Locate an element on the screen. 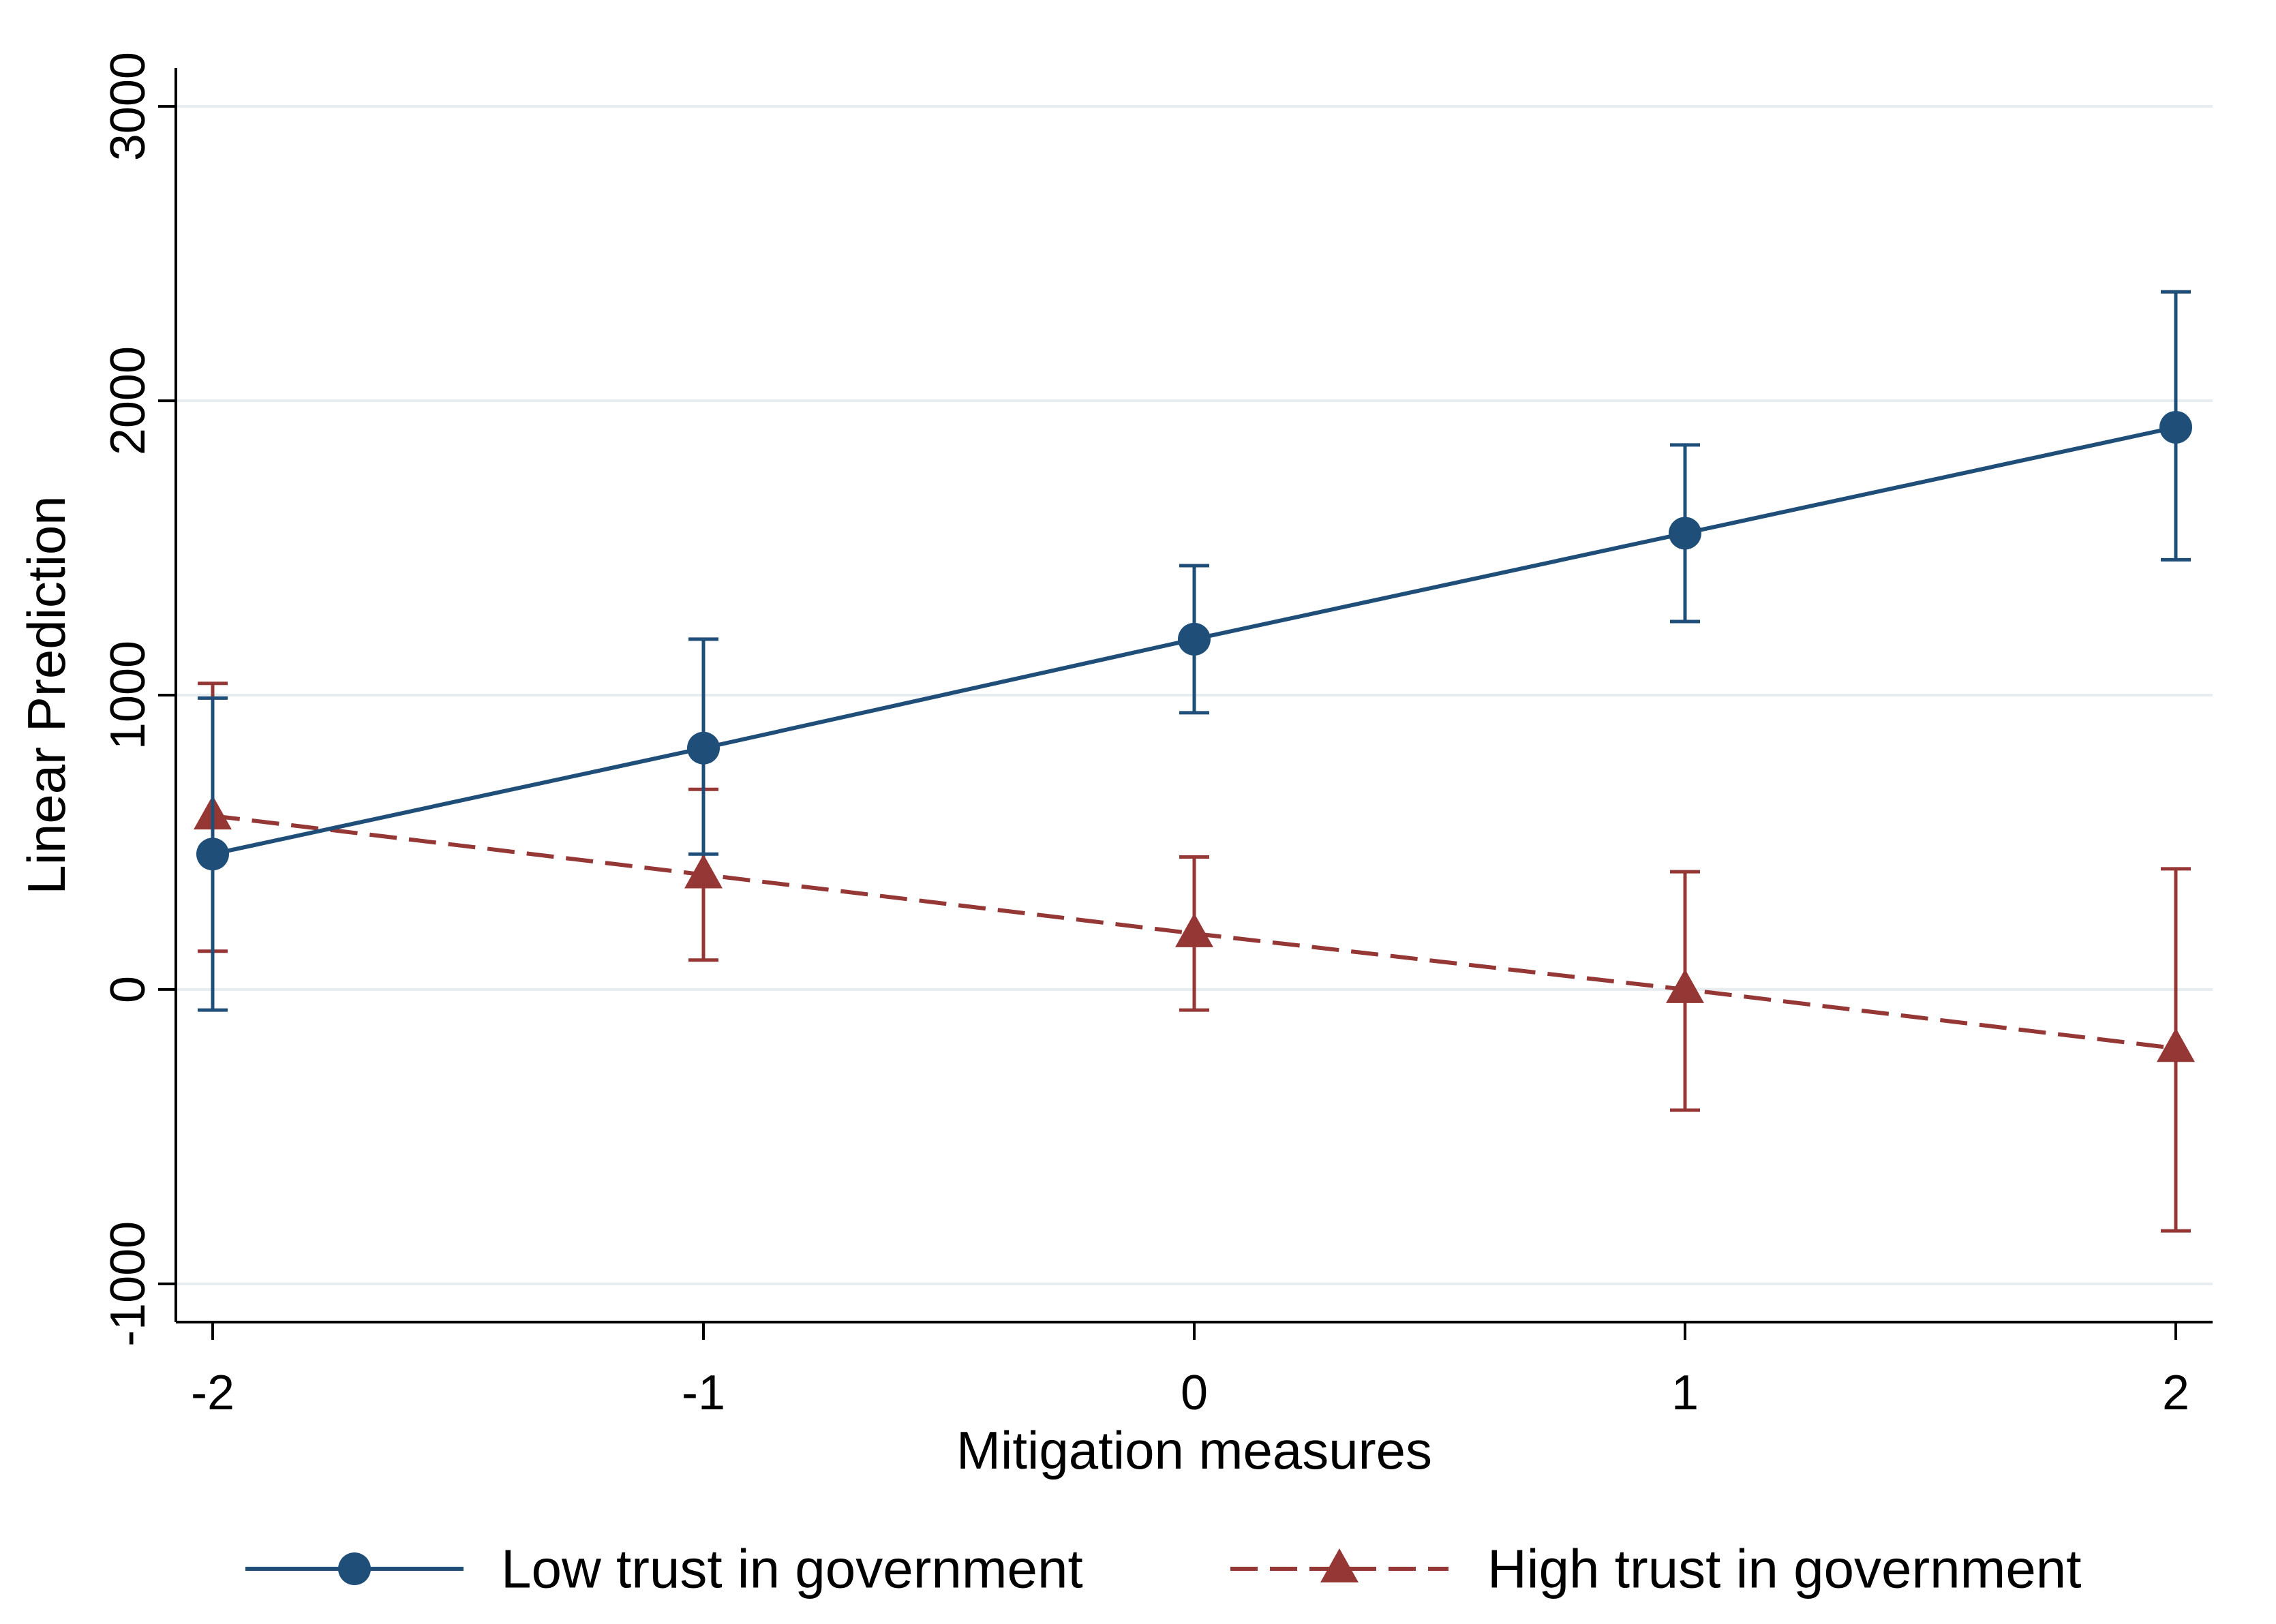 The width and height of the screenshot is (2276, 1624). legend-item: High trust in government is located at coordinates (1656, 1569).